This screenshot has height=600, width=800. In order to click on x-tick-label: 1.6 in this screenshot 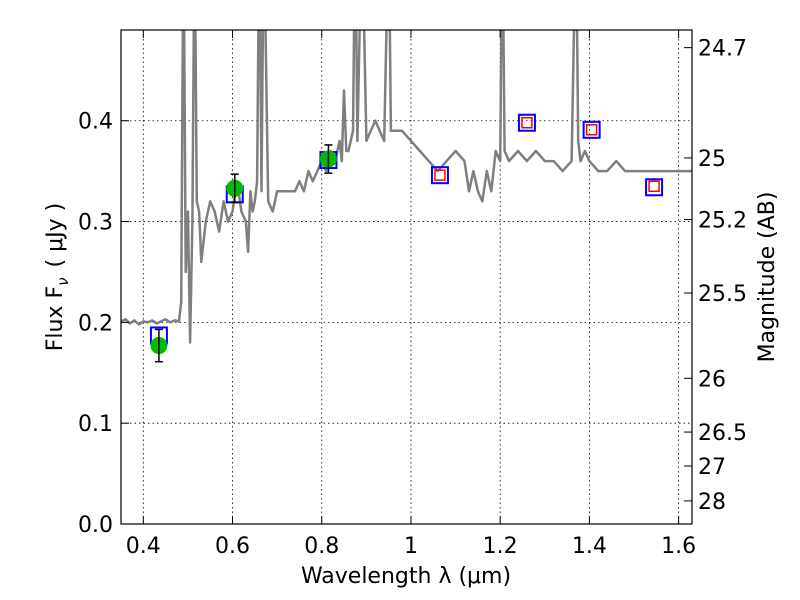, I will do `click(678, 546)`.